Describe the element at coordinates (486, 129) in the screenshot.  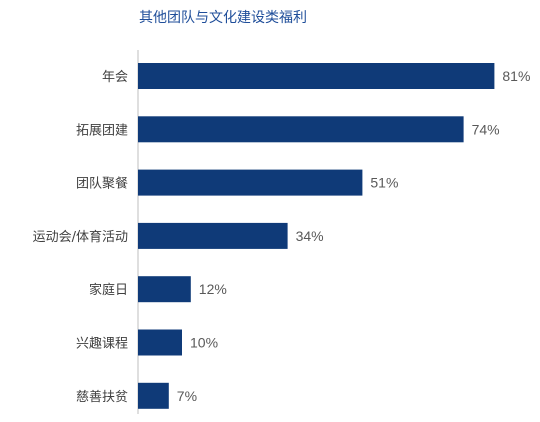
I see `value-label: 74%` at that location.